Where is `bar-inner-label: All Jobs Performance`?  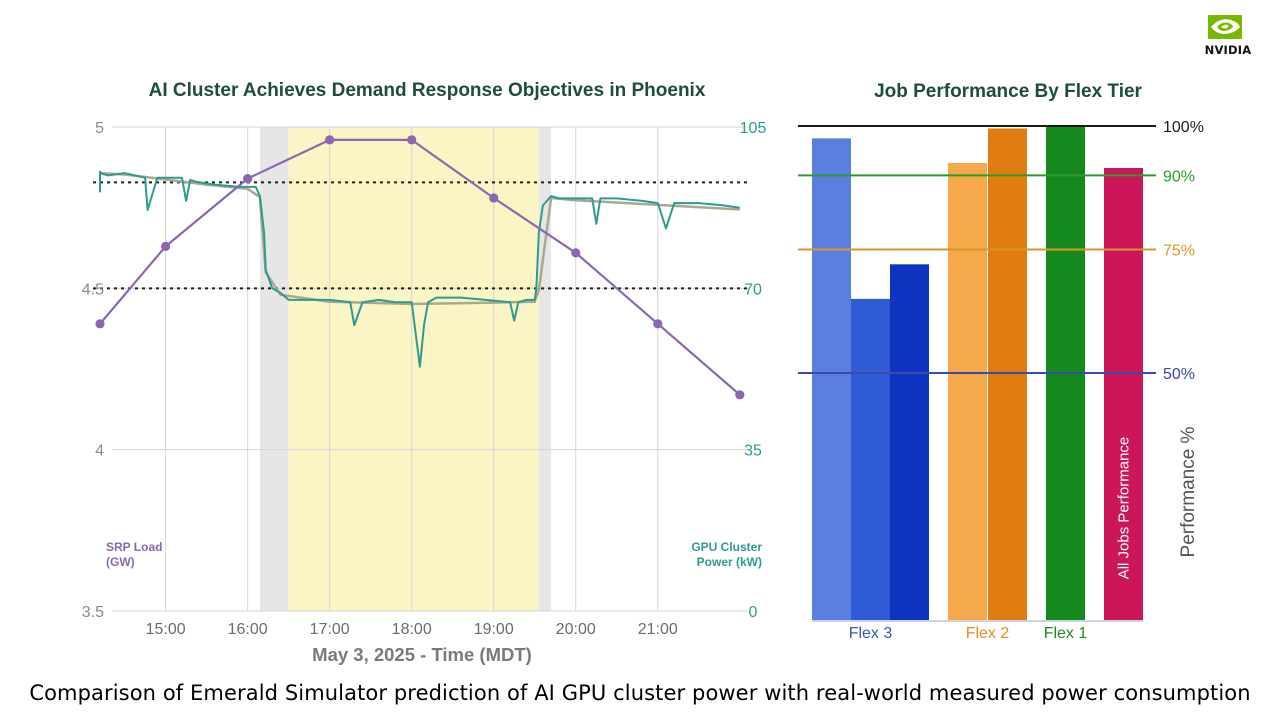
bar-inner-label: All Jobs Performance is located at coordinates (1124, 508).